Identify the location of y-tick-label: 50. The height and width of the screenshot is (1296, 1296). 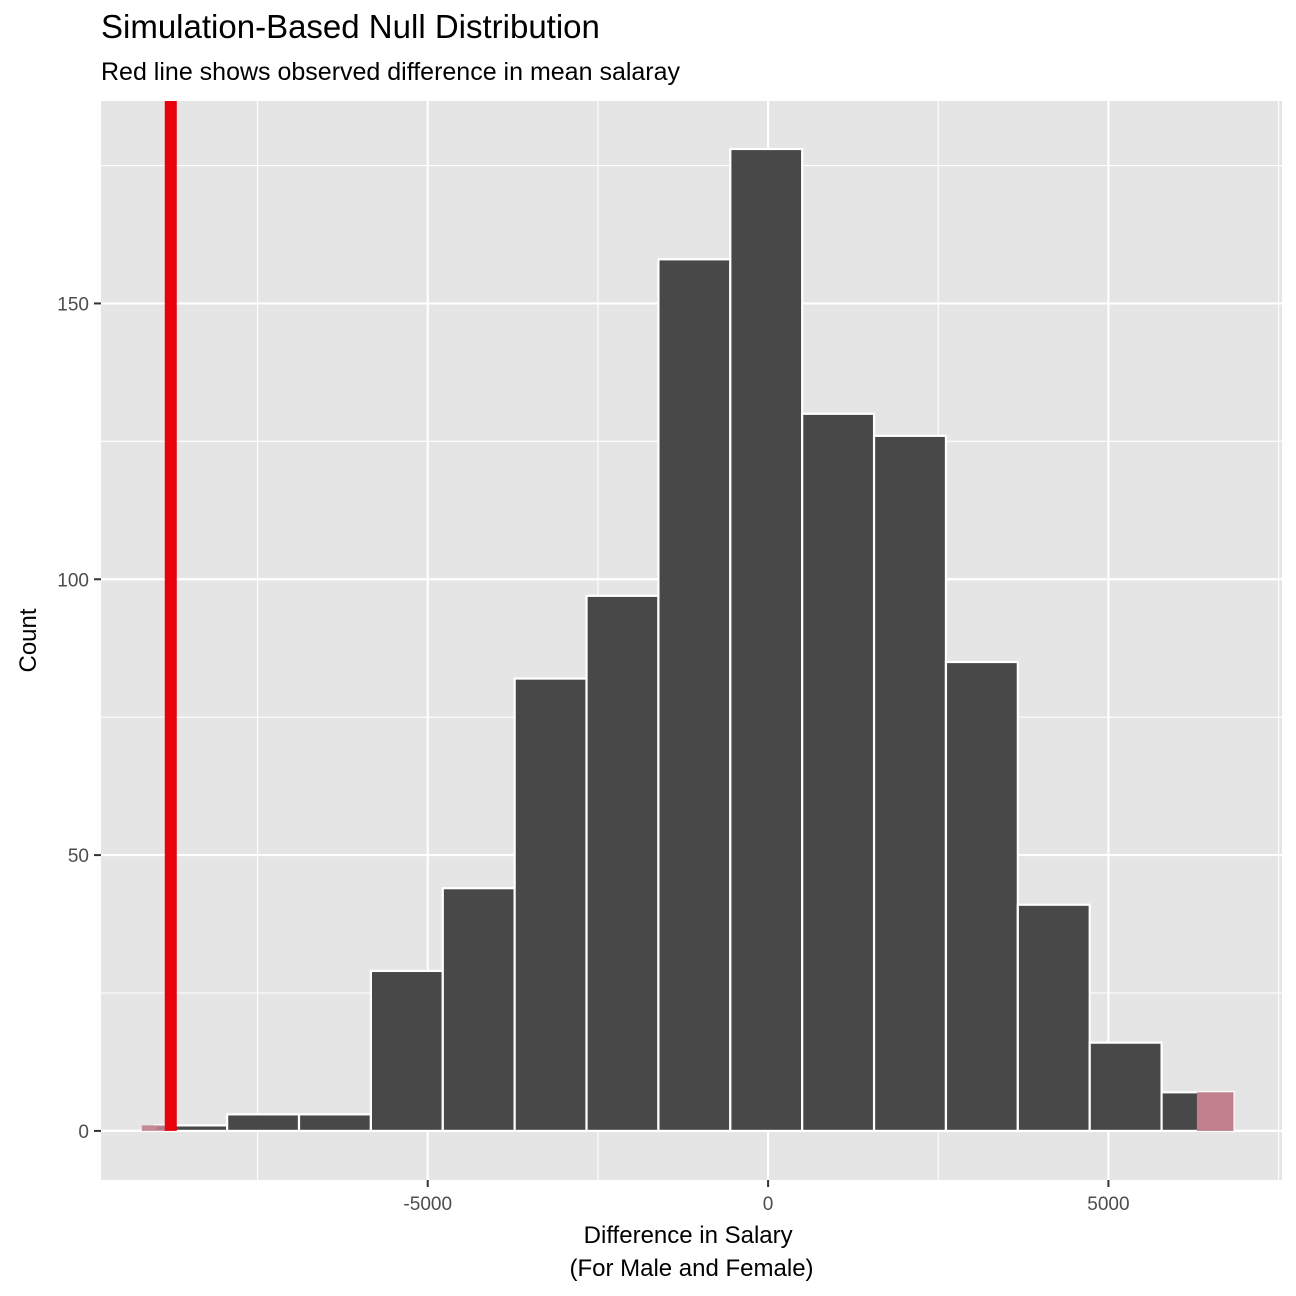
(78, 856).